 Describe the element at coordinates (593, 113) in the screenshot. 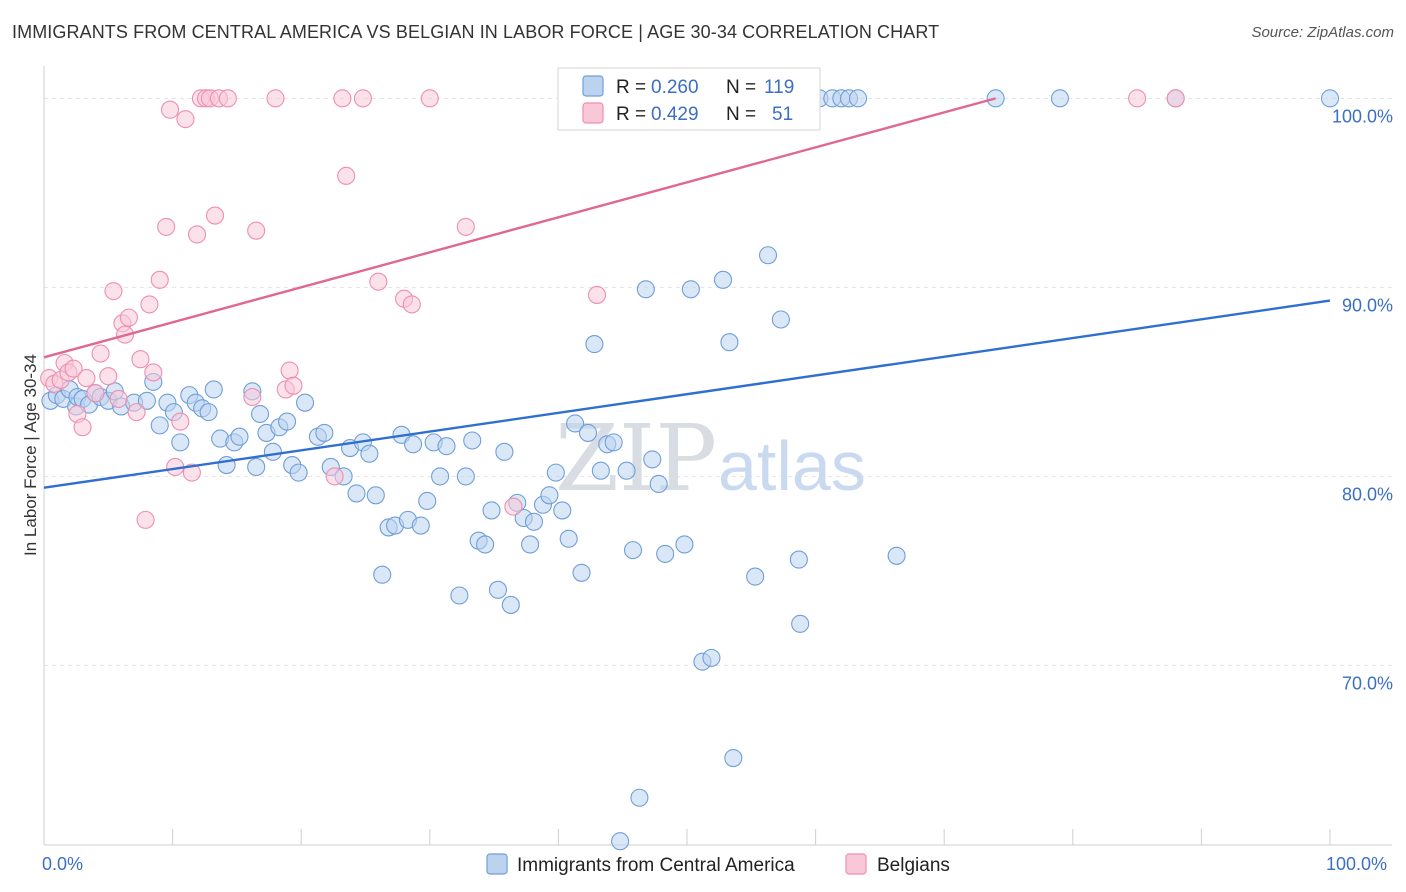

I see `stats-legend-swatch-pink` at that location.